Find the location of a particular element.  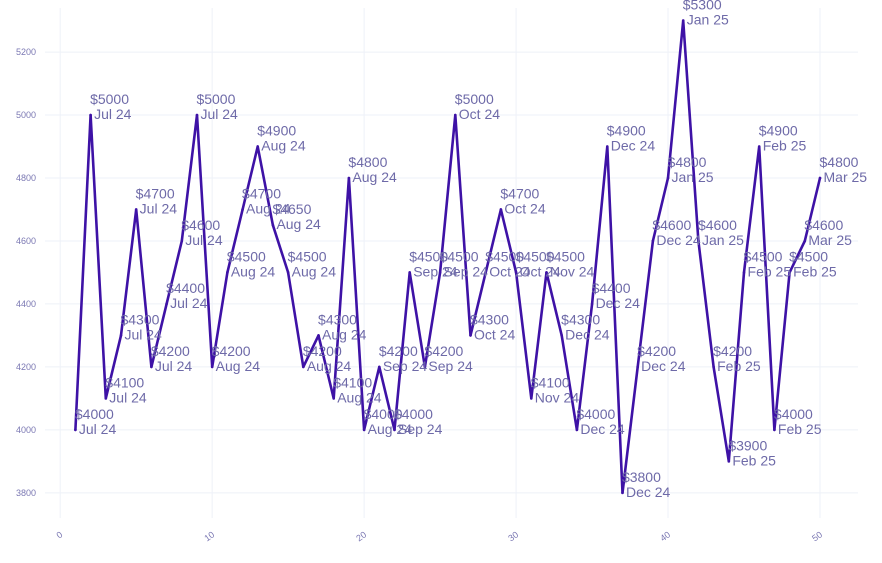

y-tick-label: 5200 is located at coordinates (26, 52).